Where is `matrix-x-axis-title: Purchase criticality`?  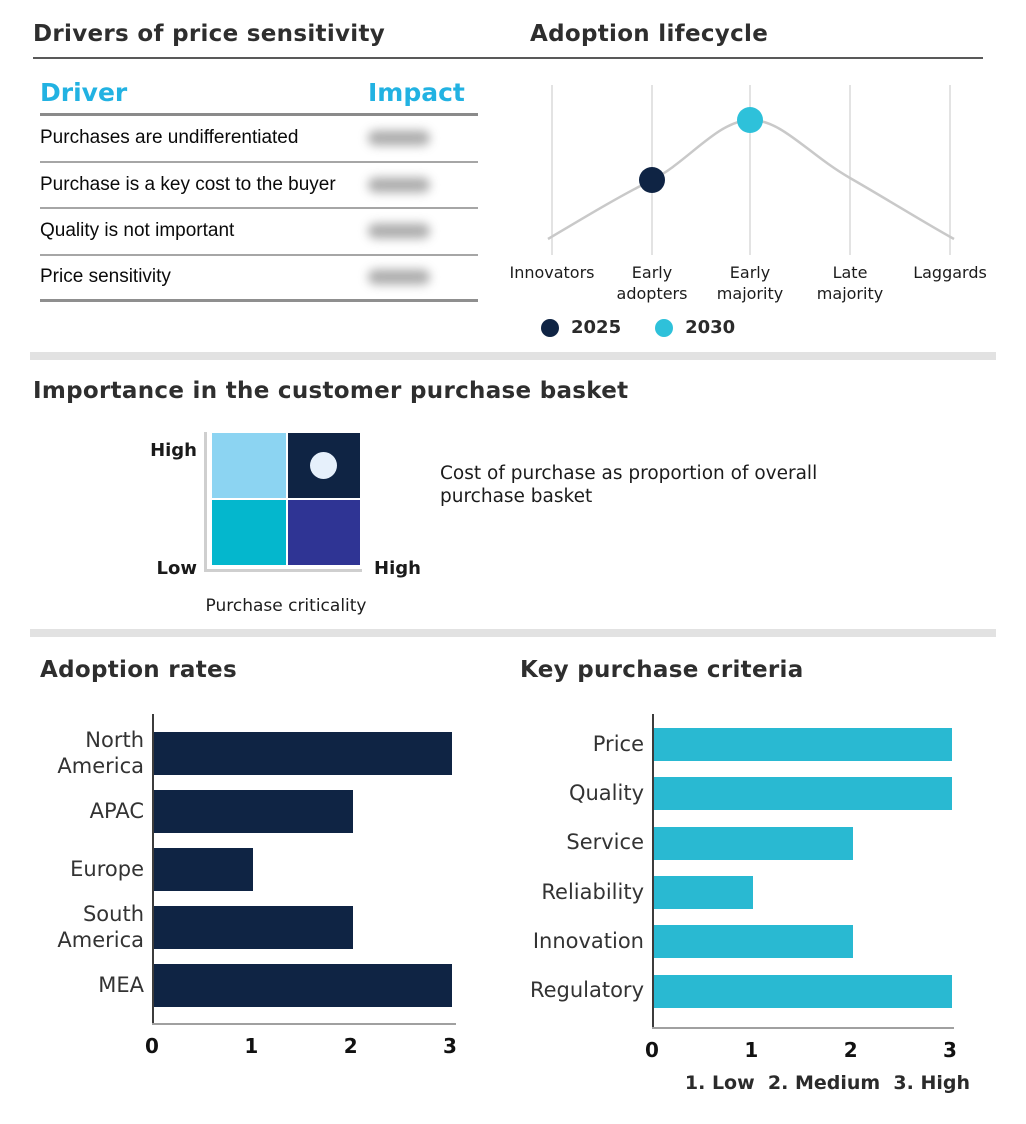 matrix-x-axis-title: Purchase criticality is located at coordinates (286, 606).